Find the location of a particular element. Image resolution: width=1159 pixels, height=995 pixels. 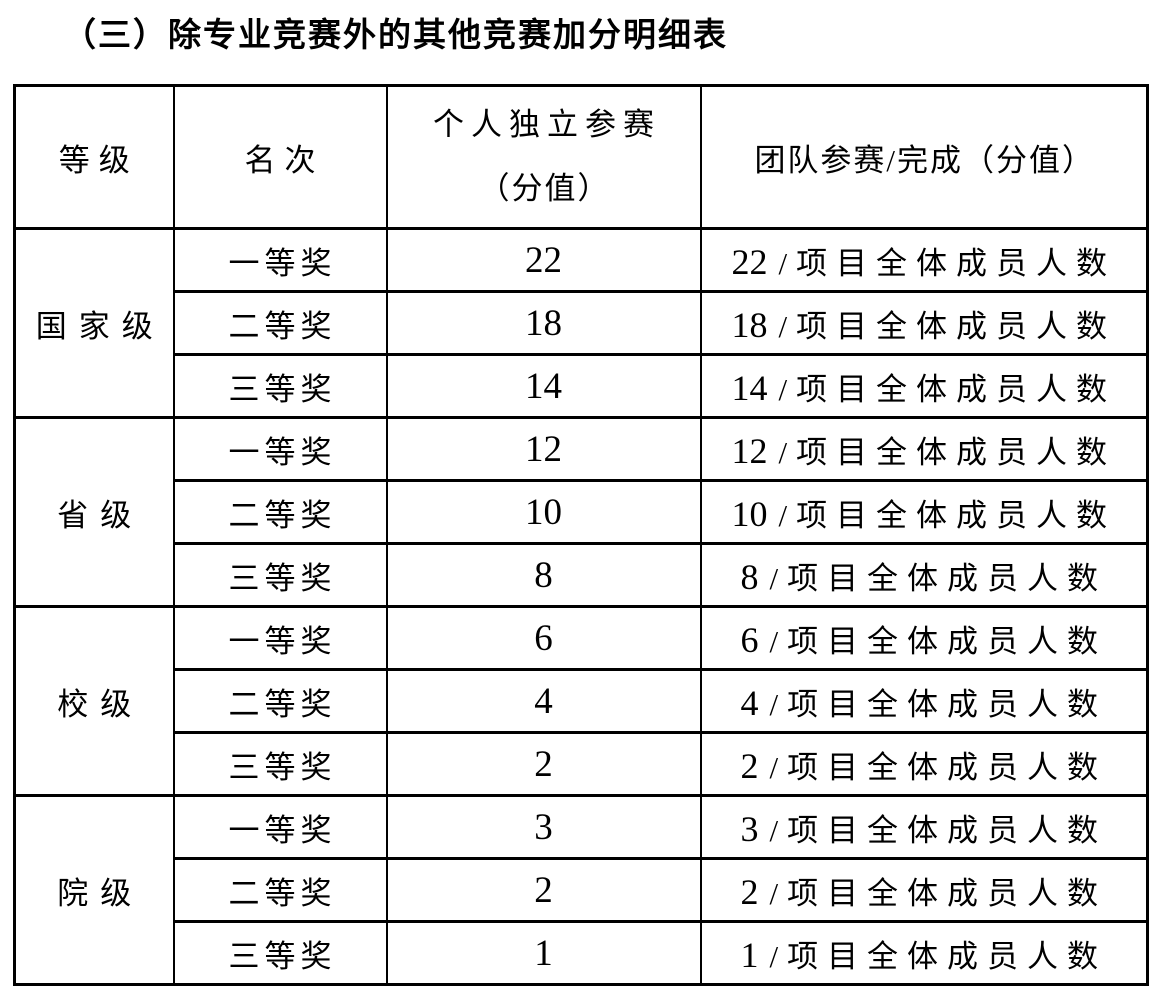

team-score-cell: 10 /项目全体成员人数 is located at coordinates (924, 512).